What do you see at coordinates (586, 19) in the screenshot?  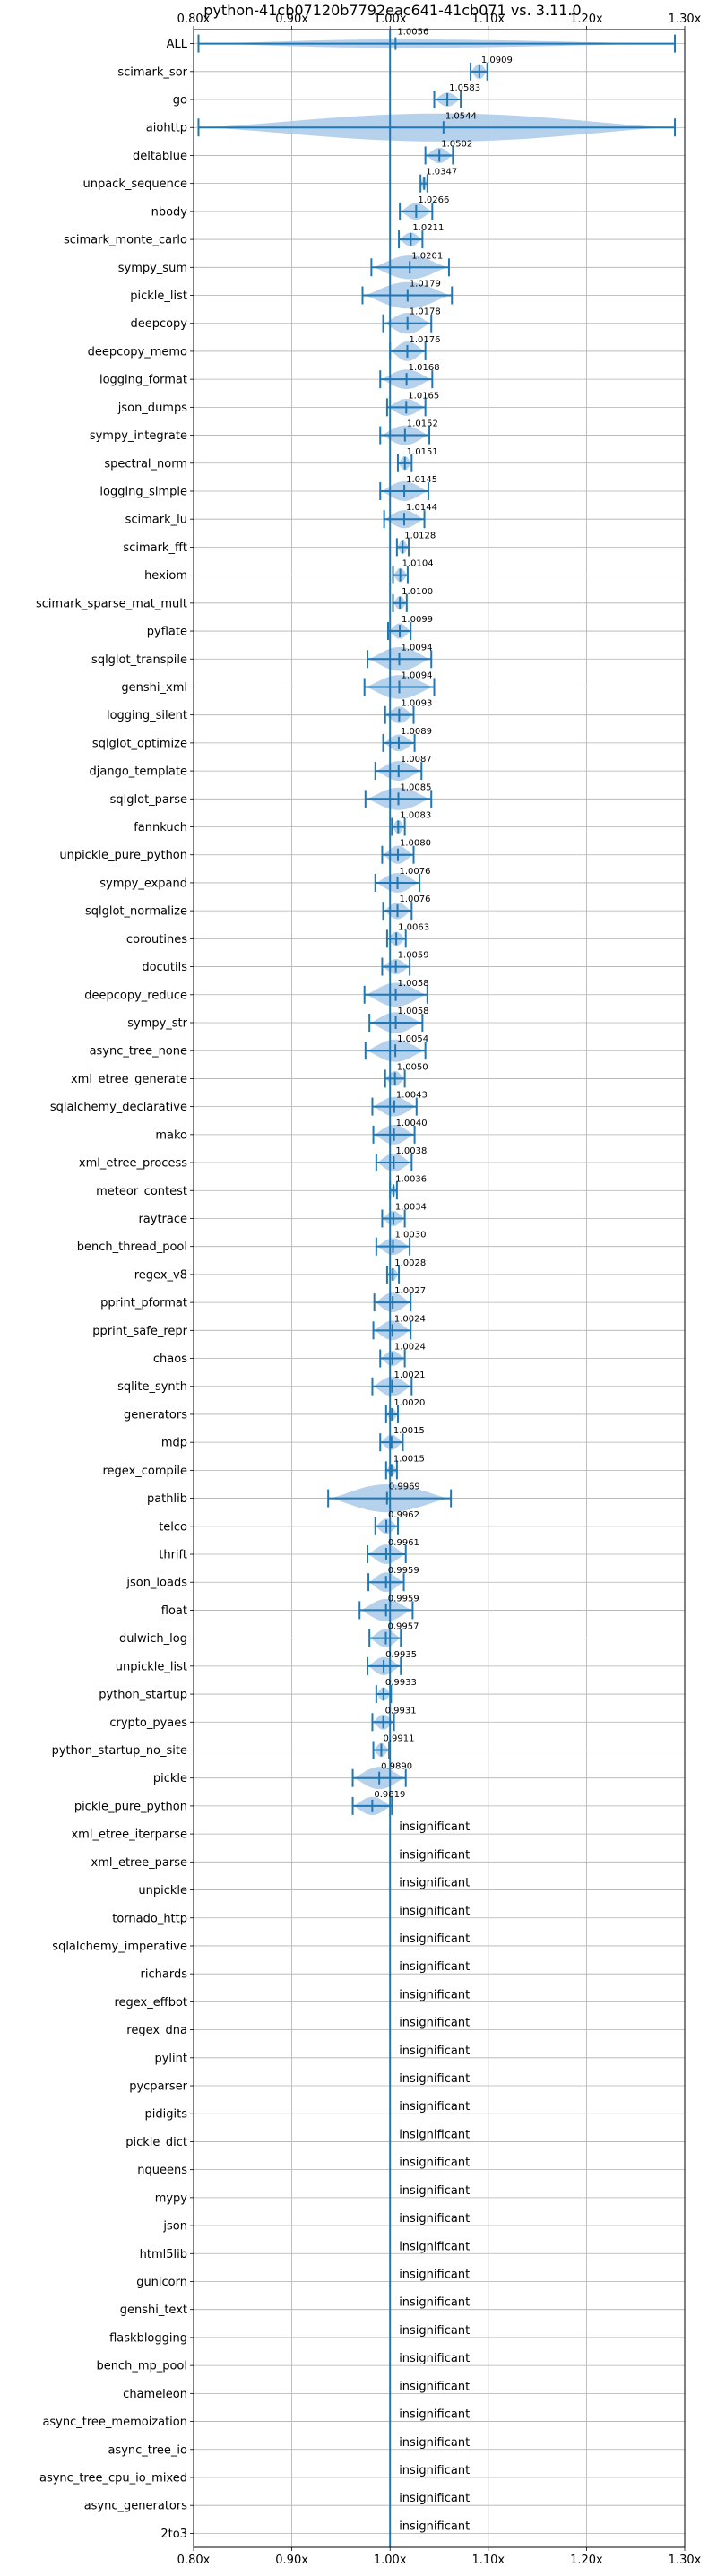 I see `x-tick-label-top: 1.20x` at bounding box center [586, 19].